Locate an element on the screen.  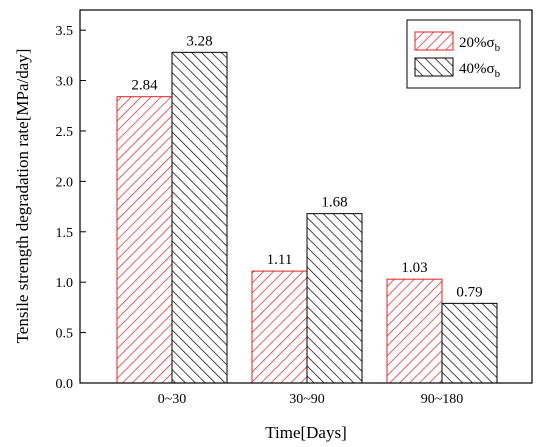
legend-label-20-sub: b is located at coordinates (498, 48).